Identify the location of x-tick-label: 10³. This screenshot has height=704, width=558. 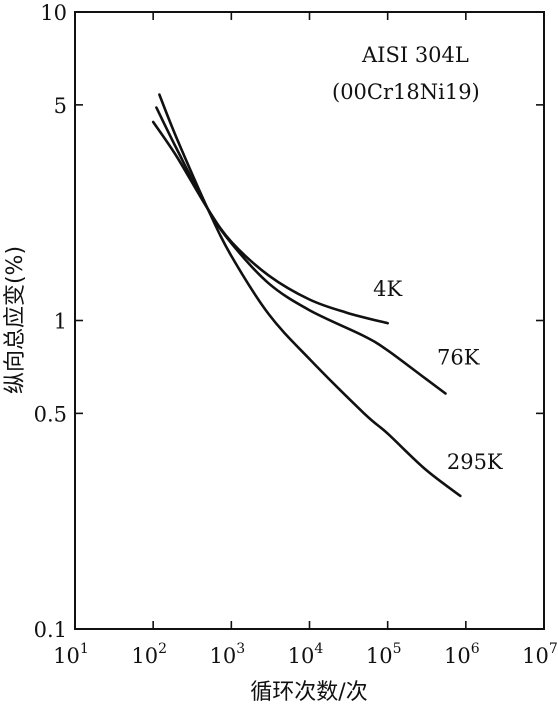
(228, 654).